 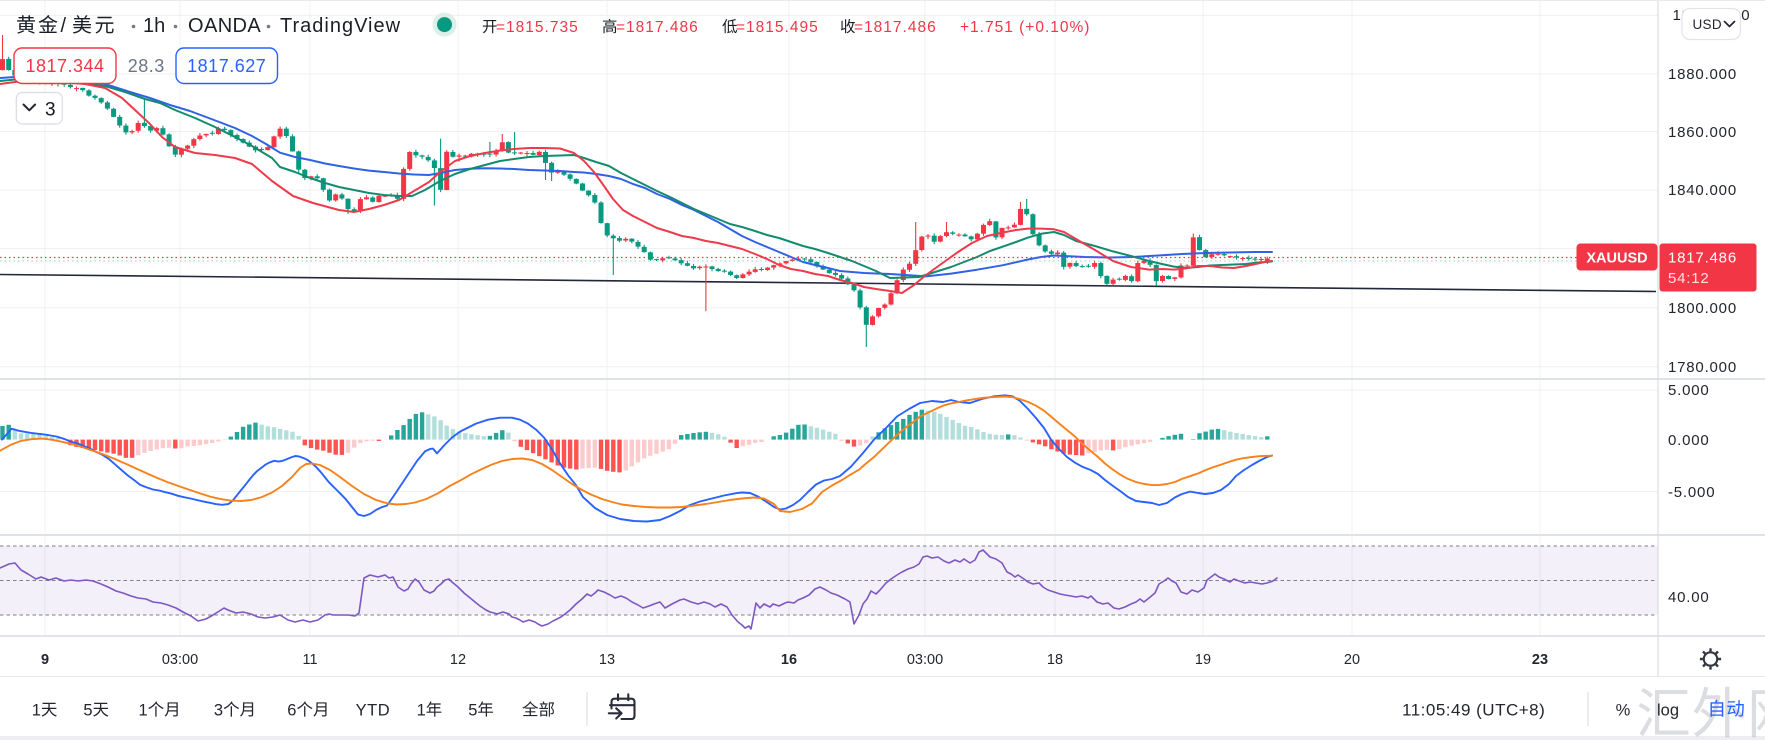 I want to click on svg-text: 1860.000, so click(x=1702, y=132).